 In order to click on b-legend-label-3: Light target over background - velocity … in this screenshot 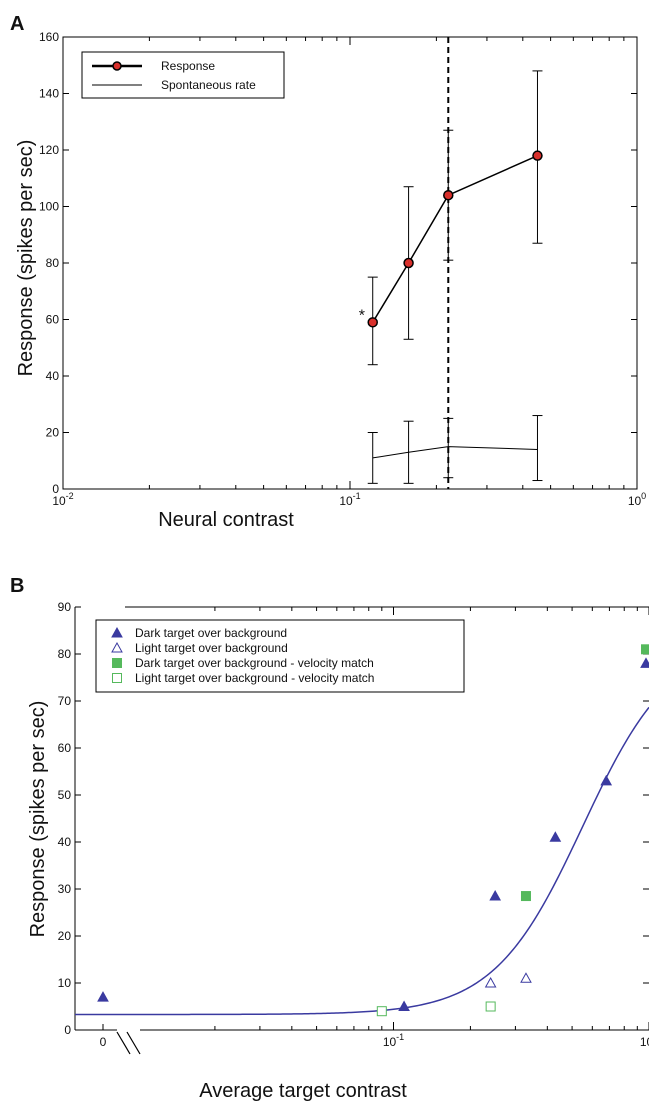, I will do `click(254, 678)`.